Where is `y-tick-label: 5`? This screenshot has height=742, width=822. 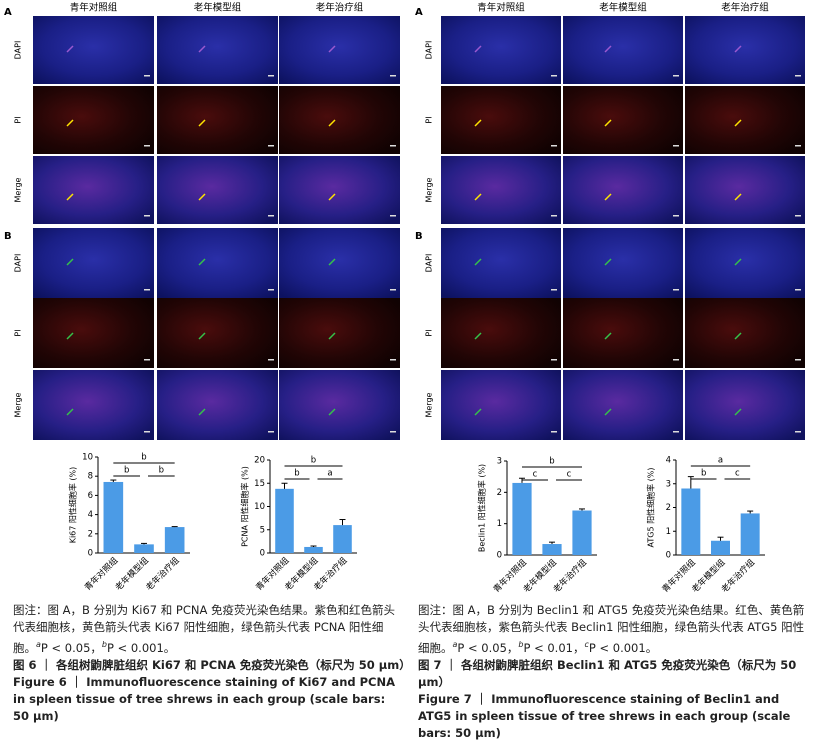 y-tick-label: 5 is located at coordinates (262, 530).